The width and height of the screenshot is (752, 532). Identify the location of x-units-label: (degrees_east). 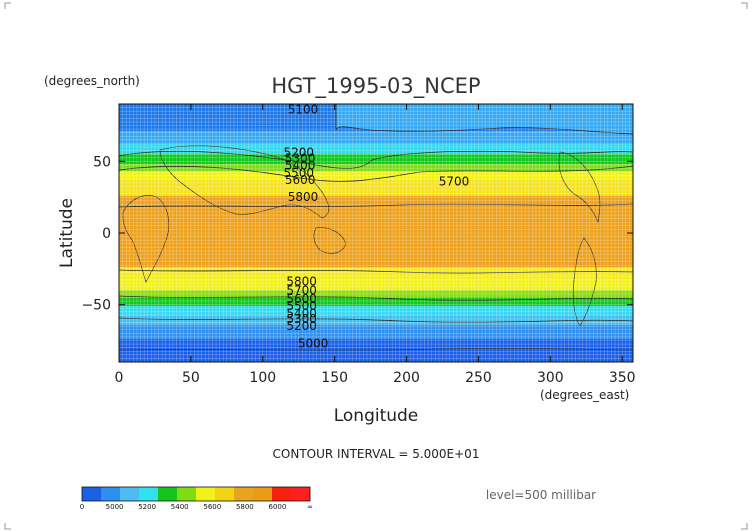
(584, 395).